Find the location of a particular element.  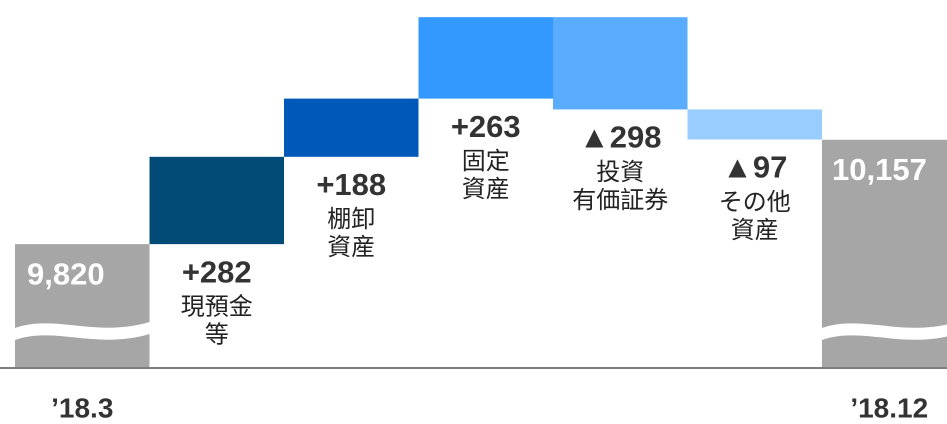

value-label: 10,157 is located at coordinates (879, 169).